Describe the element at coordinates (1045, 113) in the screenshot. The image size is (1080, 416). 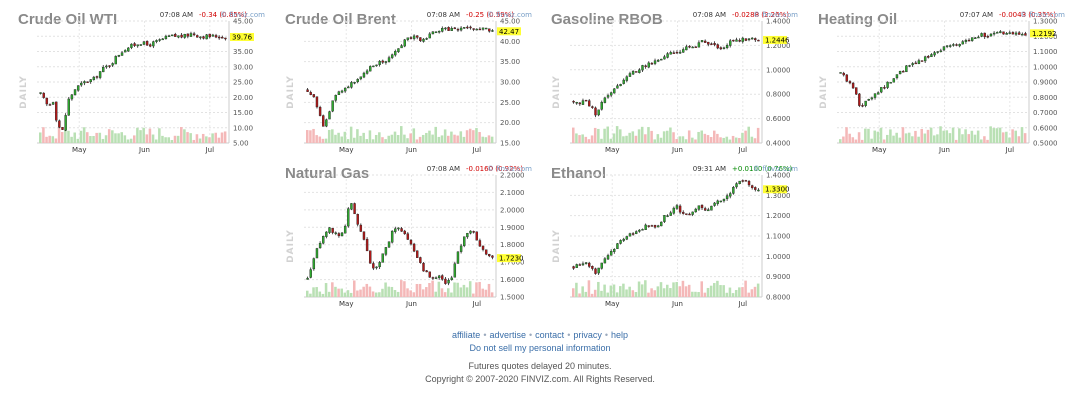
I see `y-tick-label: 0.7000` at that location.